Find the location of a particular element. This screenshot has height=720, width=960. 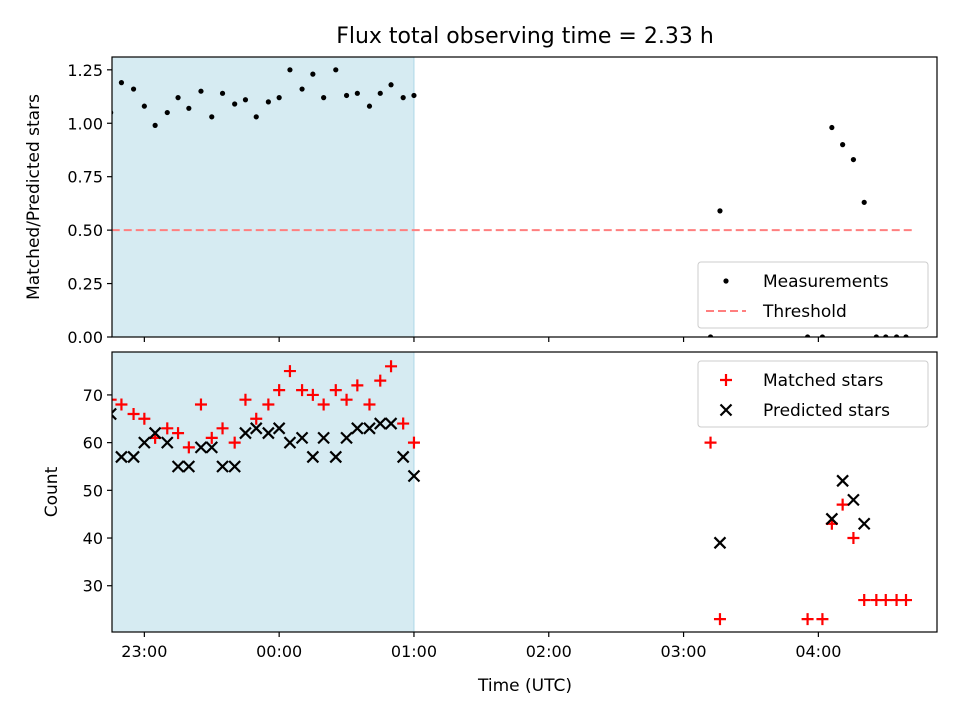

bottom-xtick-label: 00:00 is located at coordinates (279, 651).